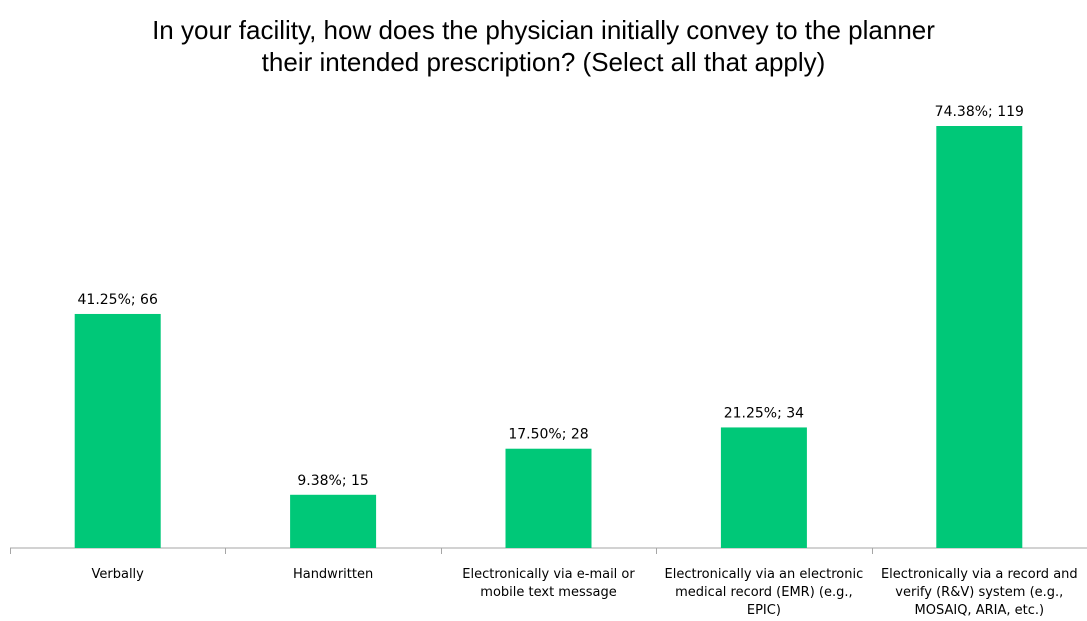  What do you see at coordinates (764, 413) in the screenshot?
I see `data-label-4: 21.25%; 34` at bounding box center [764, 413].